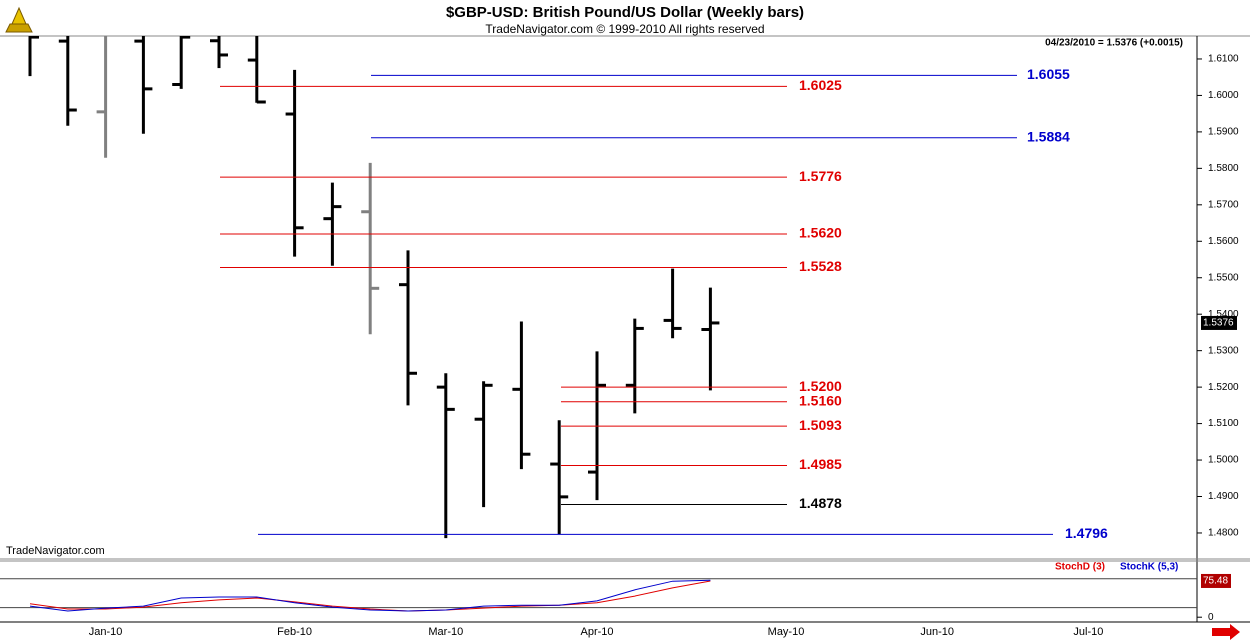 Image resolution: width=1250 pixels, height=643 pixels. Describe the element at coordinates (294, 632) in the screenshot. I see `x-tick-label: Feb-10` at that location.